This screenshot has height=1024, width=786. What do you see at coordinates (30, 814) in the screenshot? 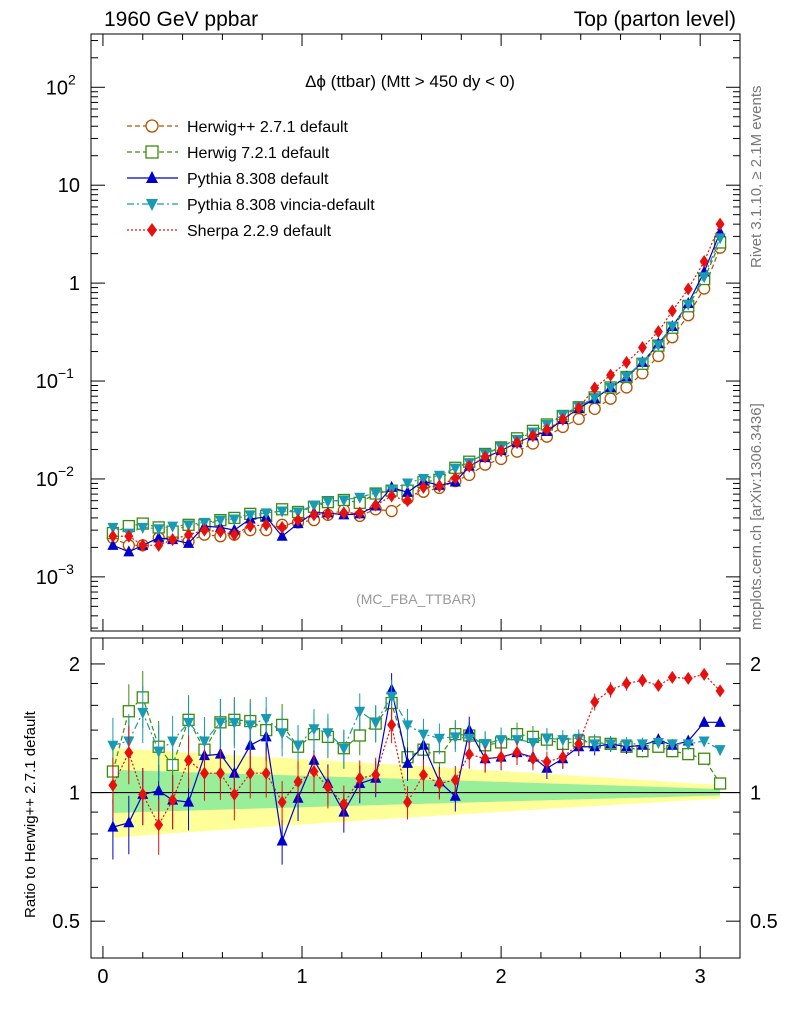
I see `ratio-axis-label: Ratio to Herwig++ 2.7.1 default` at bounding box center [30, 814].